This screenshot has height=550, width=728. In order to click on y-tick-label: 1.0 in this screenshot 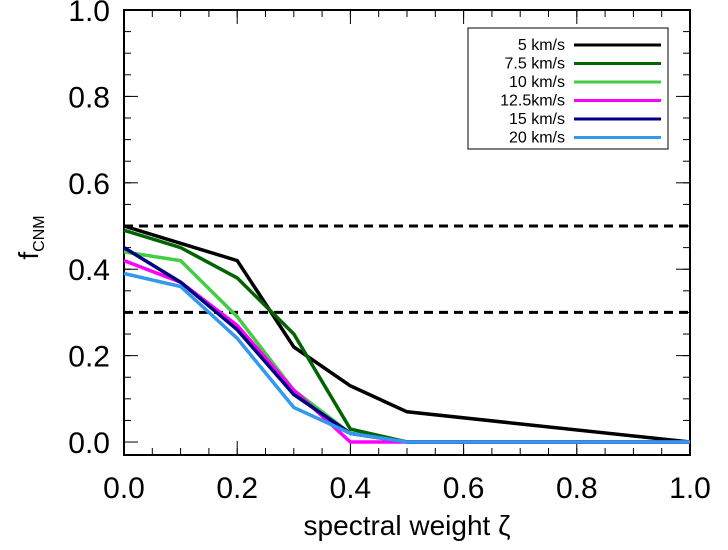, I will do `click(89, 14)`.